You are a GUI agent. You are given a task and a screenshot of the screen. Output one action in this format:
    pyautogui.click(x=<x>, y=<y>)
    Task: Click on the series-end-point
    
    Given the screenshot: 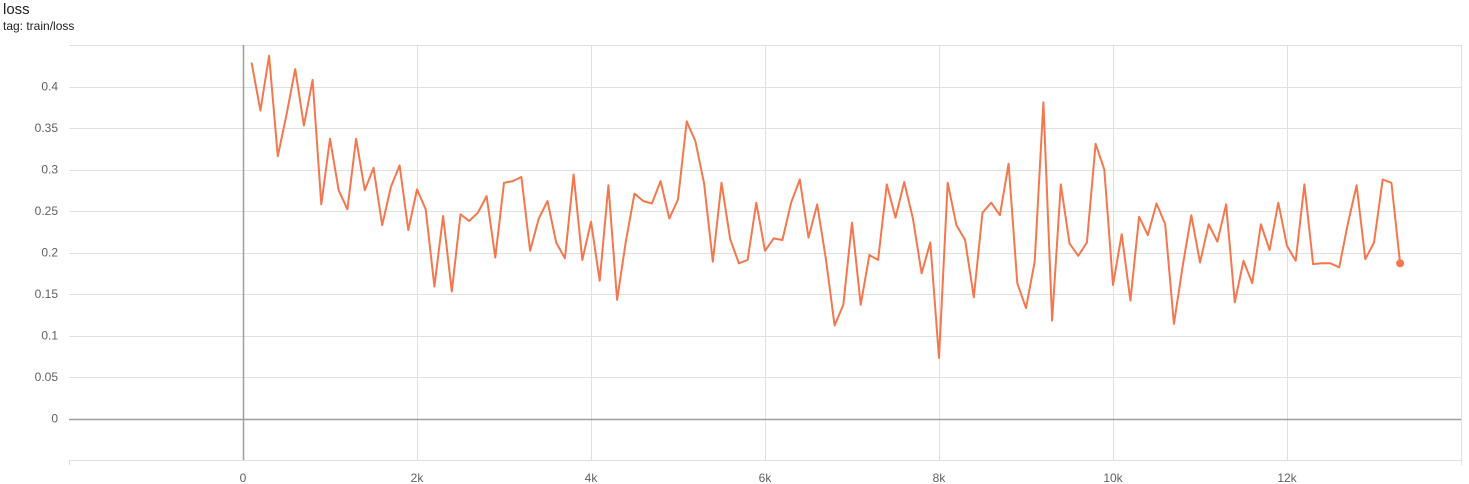 What is the action you would take?
    pyautogui.click(x=1400, y=263)
    